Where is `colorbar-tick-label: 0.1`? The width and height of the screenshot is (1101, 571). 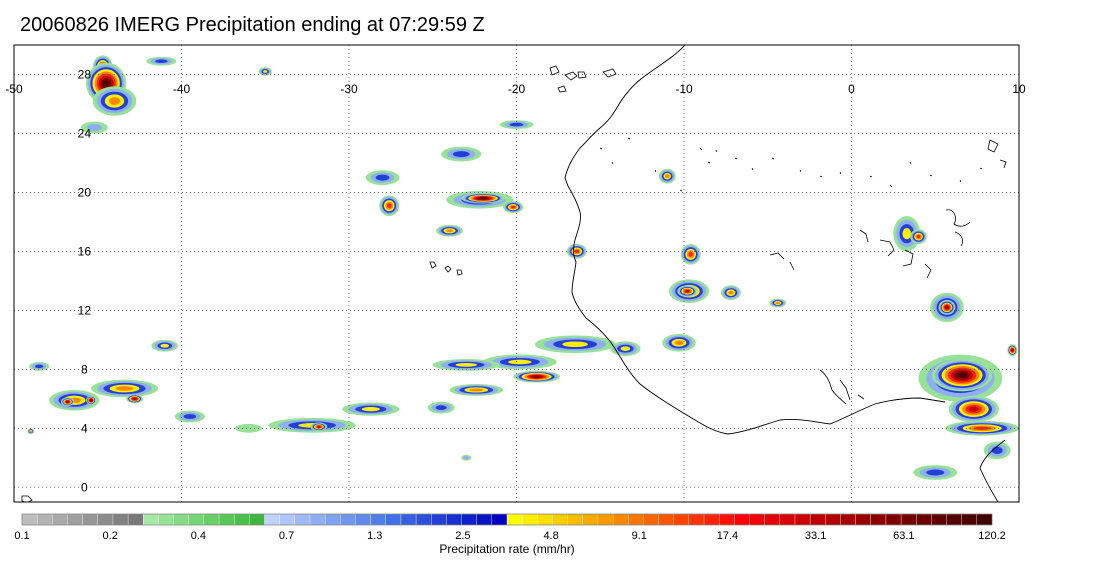 colorbar-tick-label: 0.1 is located at coordinates (21, 536).